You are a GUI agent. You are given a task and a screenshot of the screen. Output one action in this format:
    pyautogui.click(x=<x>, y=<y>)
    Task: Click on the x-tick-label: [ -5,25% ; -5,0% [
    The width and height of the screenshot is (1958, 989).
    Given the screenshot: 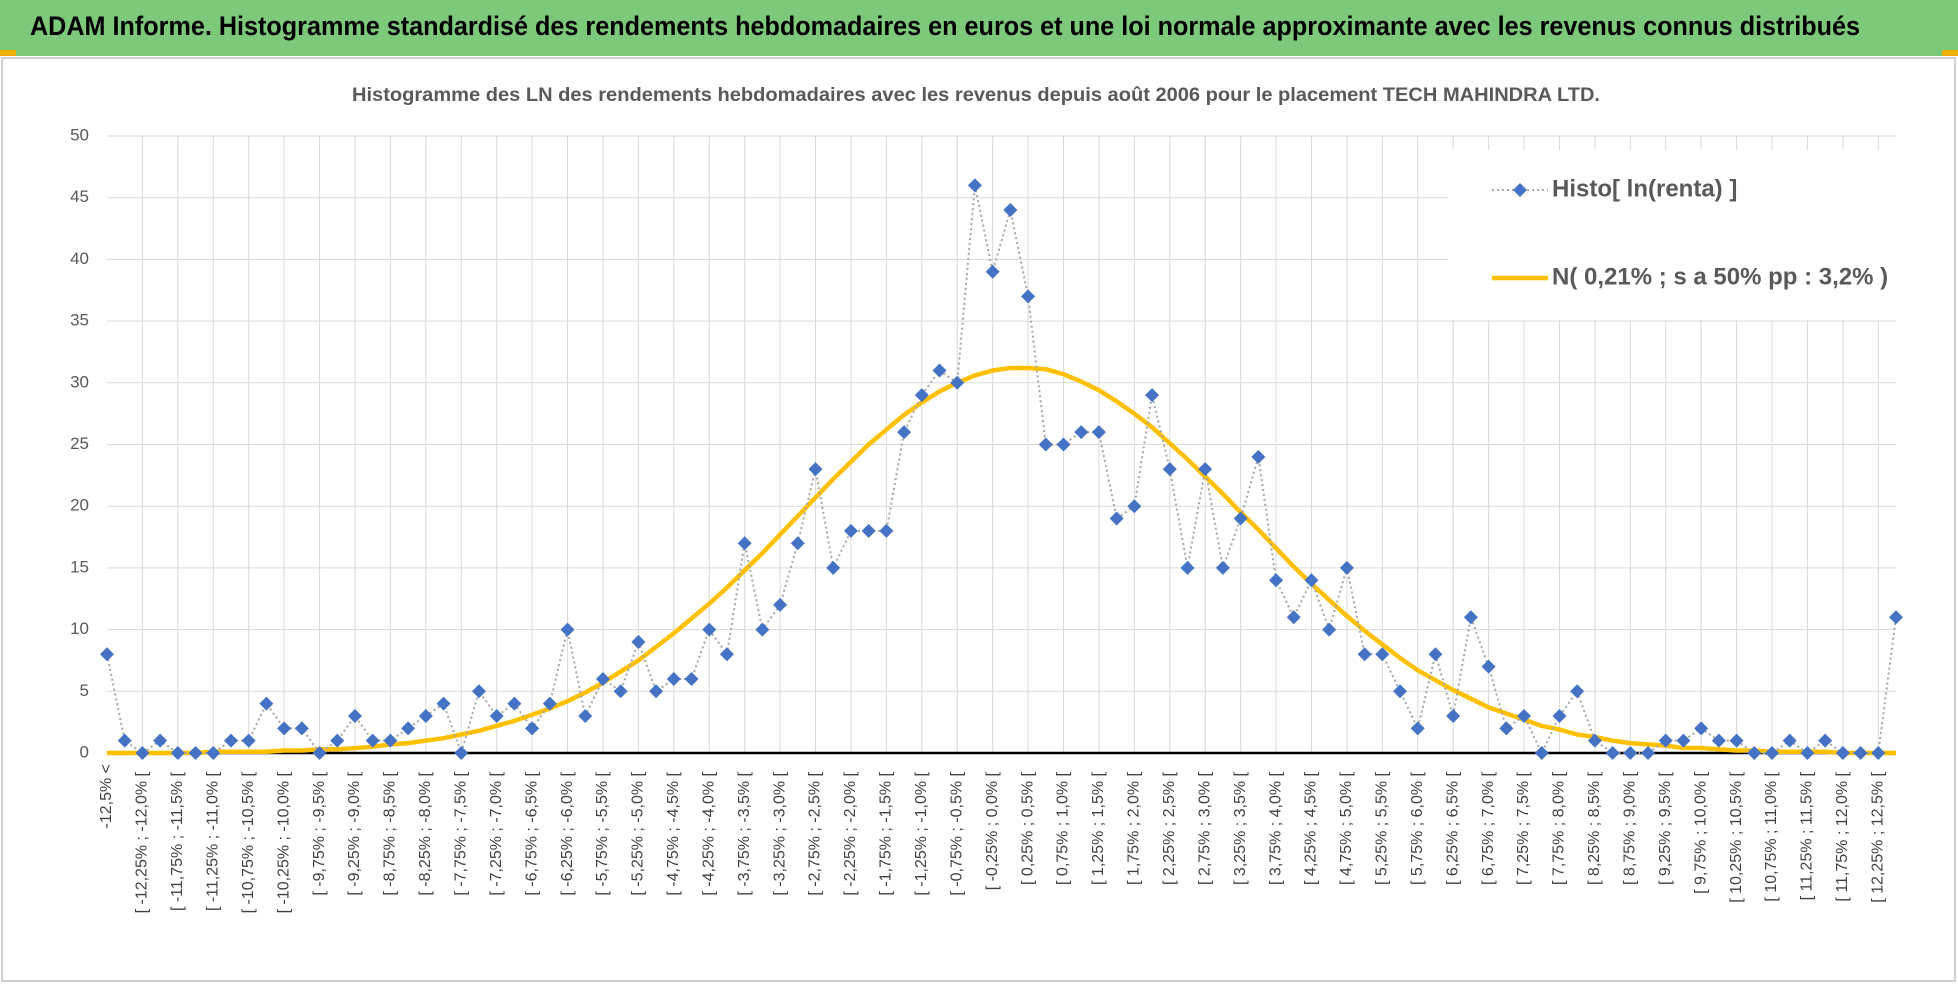 What is the action you would take?
    pyautogui.click(x=638, y=833)
    